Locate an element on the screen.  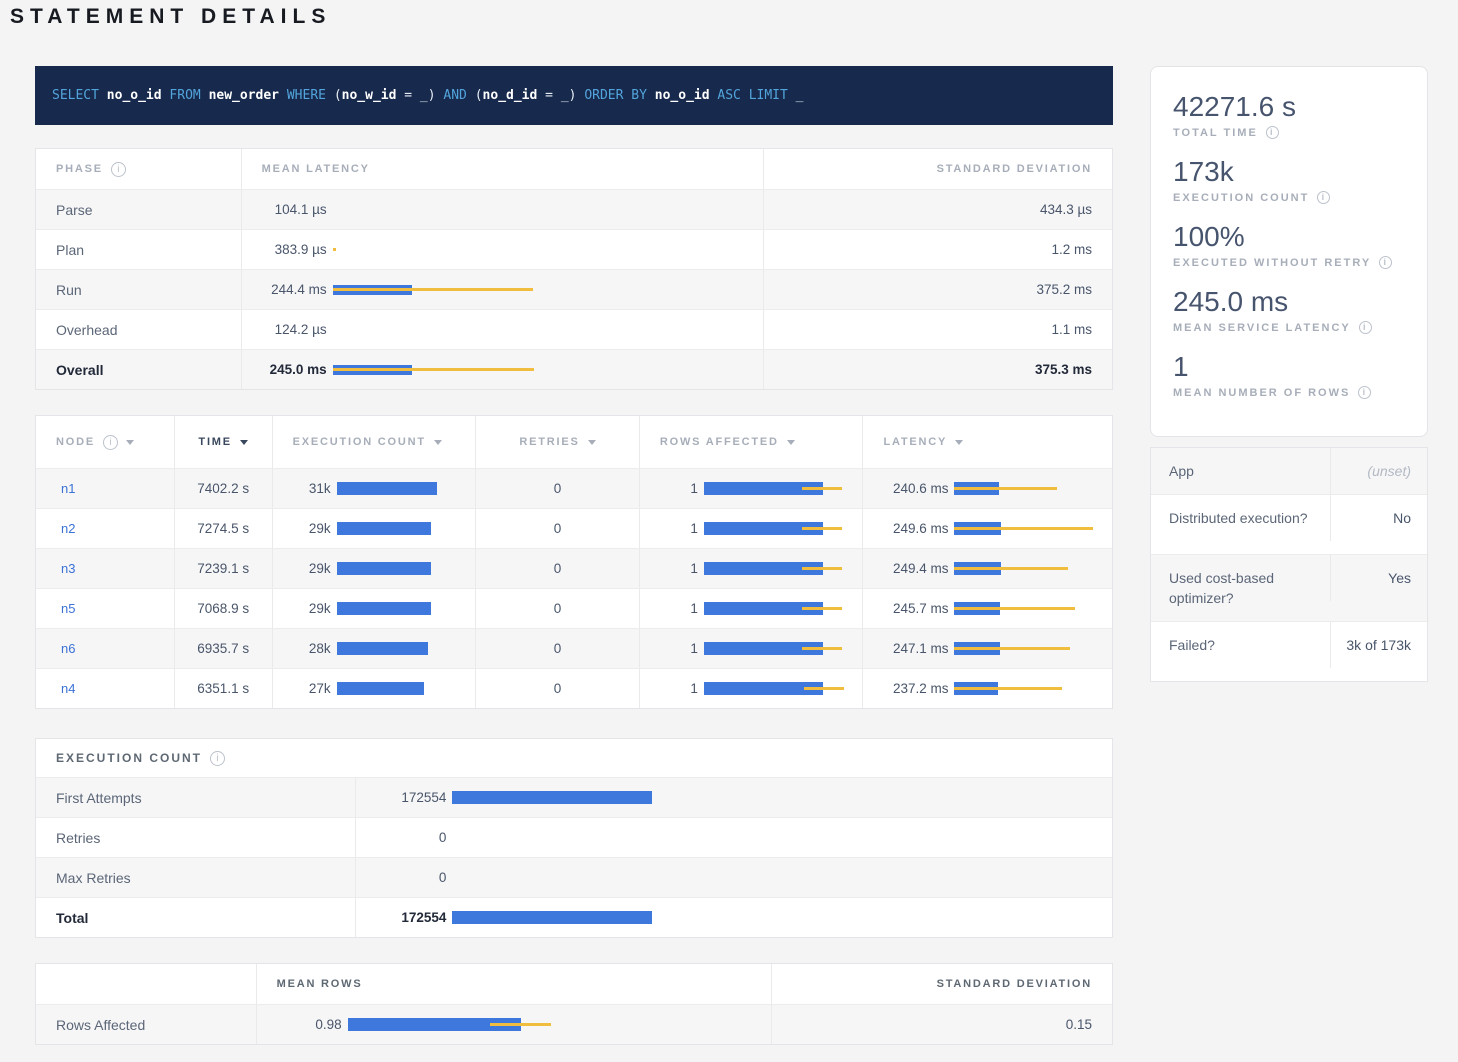
stat-label: TOTAL TIME is located at coordinates (1215, 132).